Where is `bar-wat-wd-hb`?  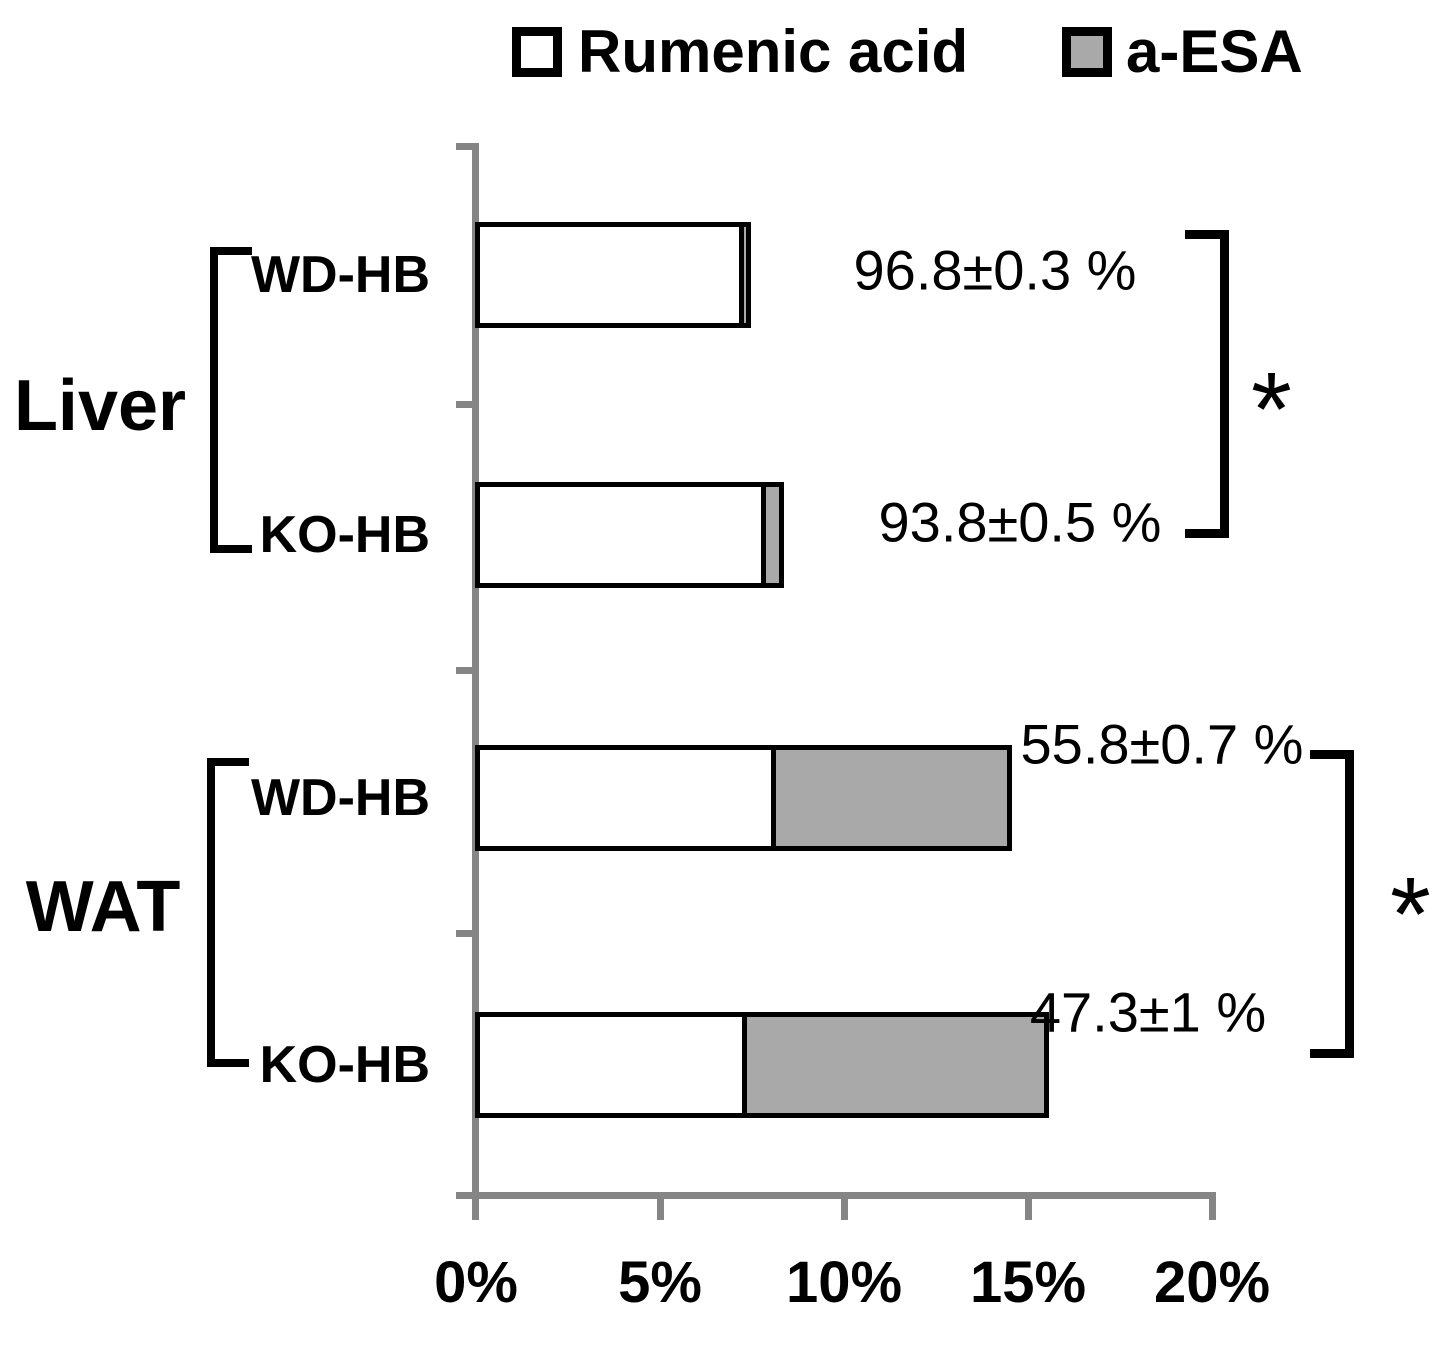
bar-wat-wd-hb is located at coordinates (743, 798).